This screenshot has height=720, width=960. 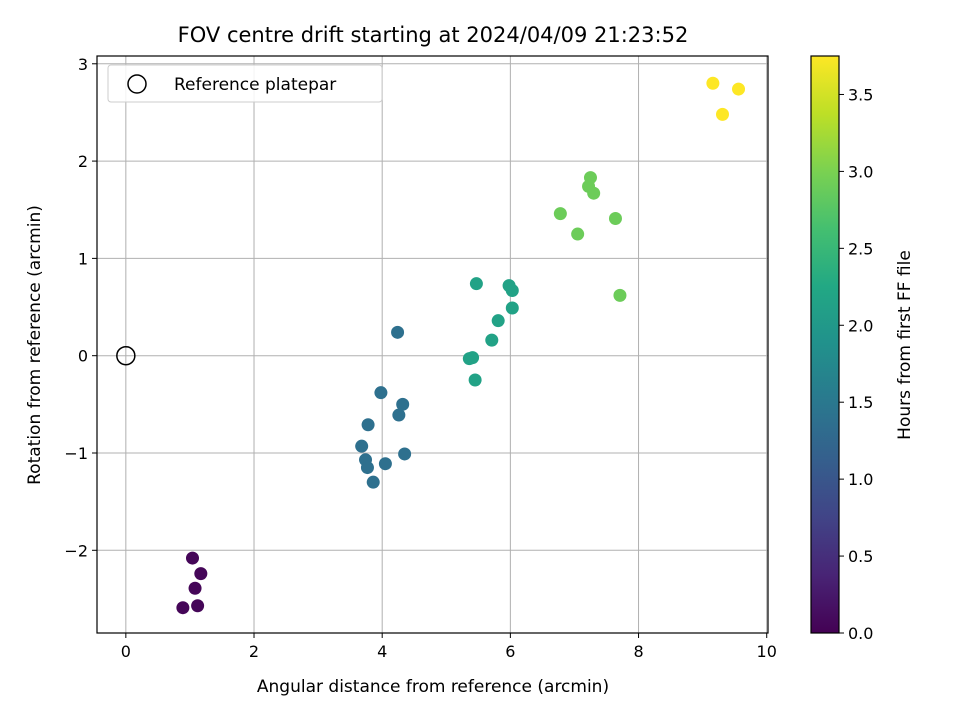 What do you see at coordinates (35, 345) in the screenshot?
I see `y-axis-label: Rotation from reference (arcmin)` at bounding box center [35, 345].